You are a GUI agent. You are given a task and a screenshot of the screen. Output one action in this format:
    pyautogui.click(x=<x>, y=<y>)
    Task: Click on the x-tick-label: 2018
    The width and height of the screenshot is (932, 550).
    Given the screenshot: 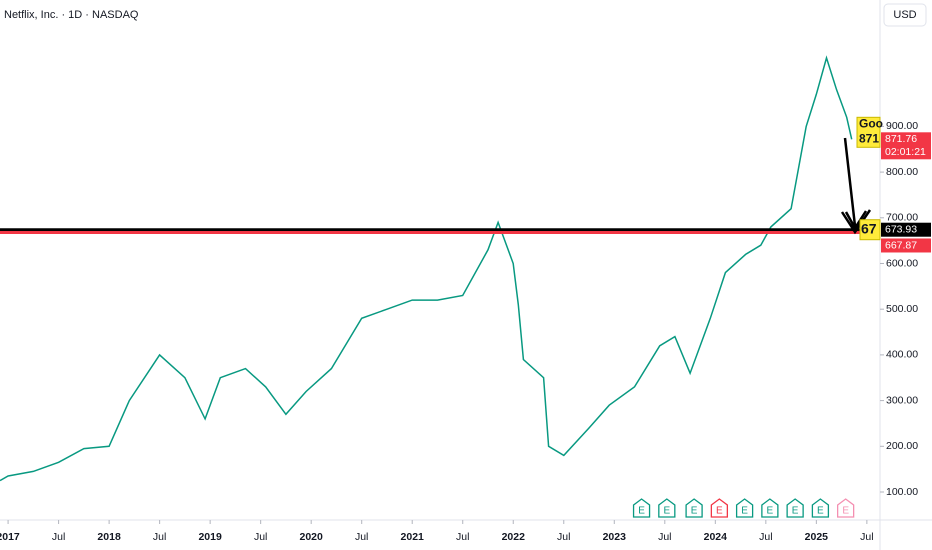 What is the action you would take?
    pyautogui.click(x=109, y=537)
    